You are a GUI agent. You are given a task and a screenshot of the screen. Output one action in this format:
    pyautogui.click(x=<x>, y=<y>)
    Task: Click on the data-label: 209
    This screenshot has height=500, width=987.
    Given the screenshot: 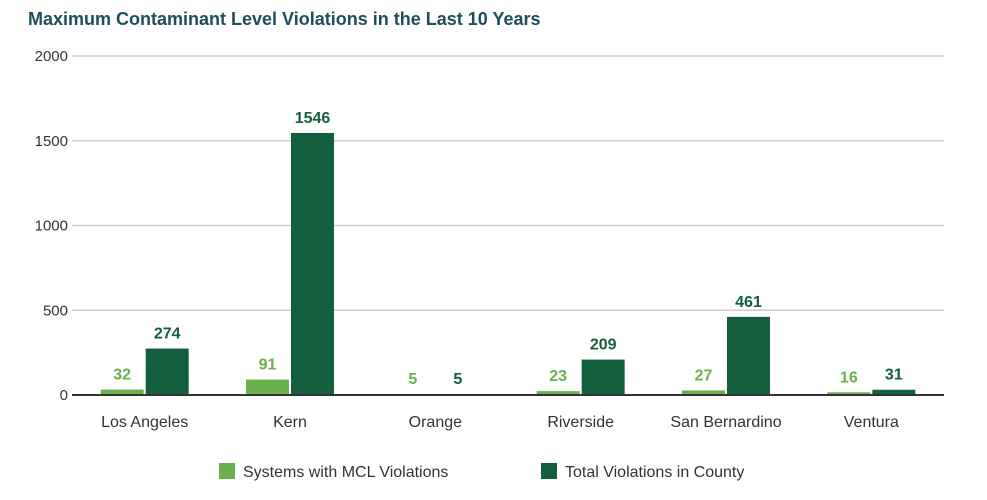 What is the action you would take?
    pyautogui.click(x=603, y=345)
    